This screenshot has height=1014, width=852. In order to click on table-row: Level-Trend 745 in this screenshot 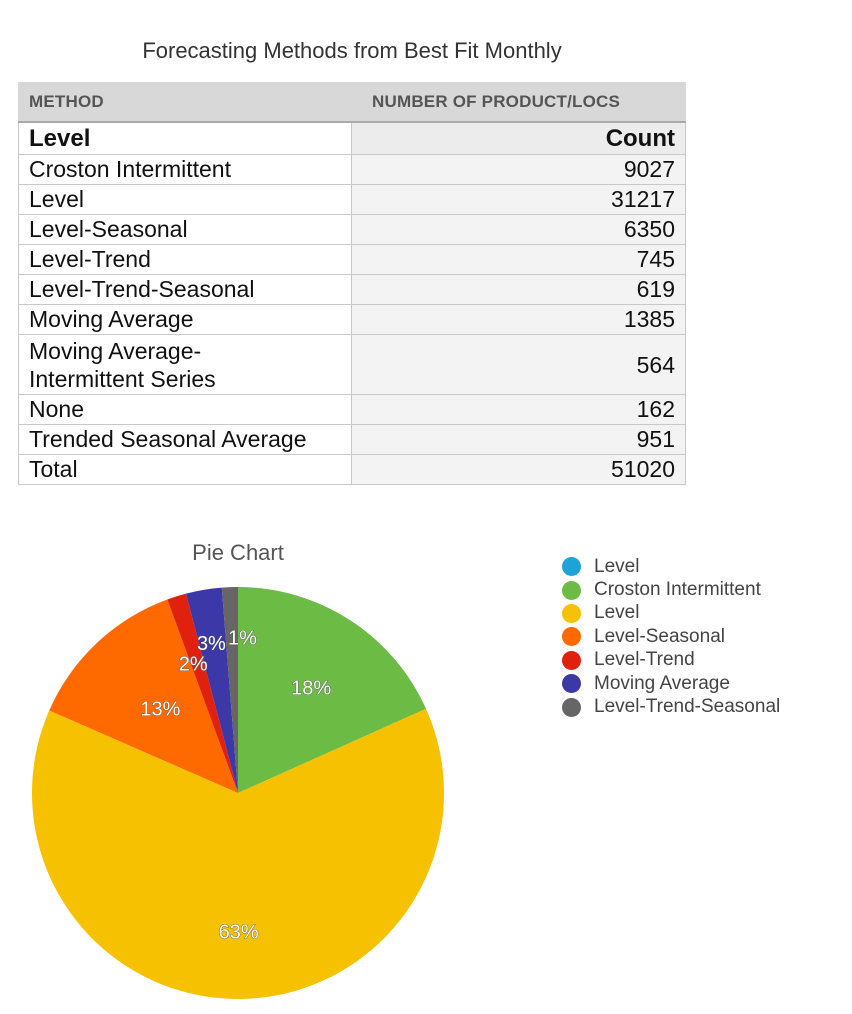, I will do `click(352, 259)`.